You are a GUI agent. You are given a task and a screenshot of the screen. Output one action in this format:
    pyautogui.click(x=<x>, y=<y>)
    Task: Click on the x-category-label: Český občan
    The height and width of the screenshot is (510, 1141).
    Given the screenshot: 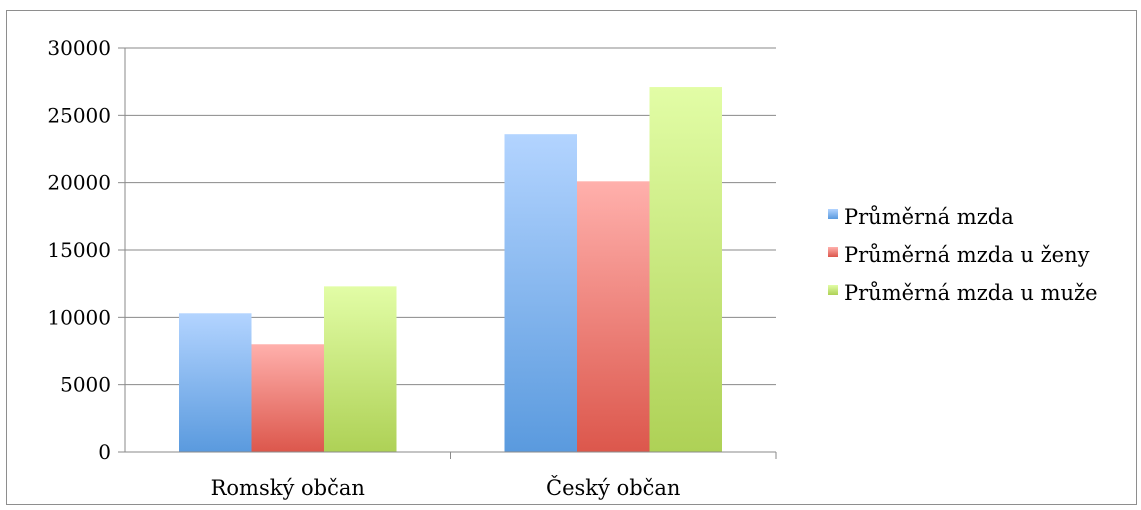 What is the action you would take?
    pyautogui.click(x=613, y=487)
    